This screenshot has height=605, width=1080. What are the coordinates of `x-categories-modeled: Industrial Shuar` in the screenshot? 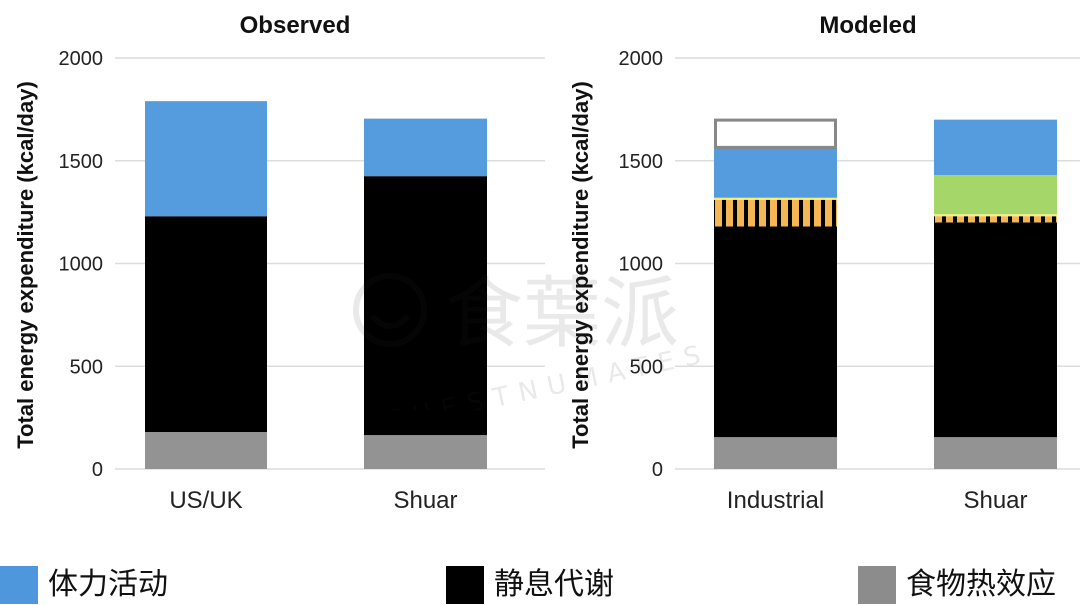 It's located at (877, 500).